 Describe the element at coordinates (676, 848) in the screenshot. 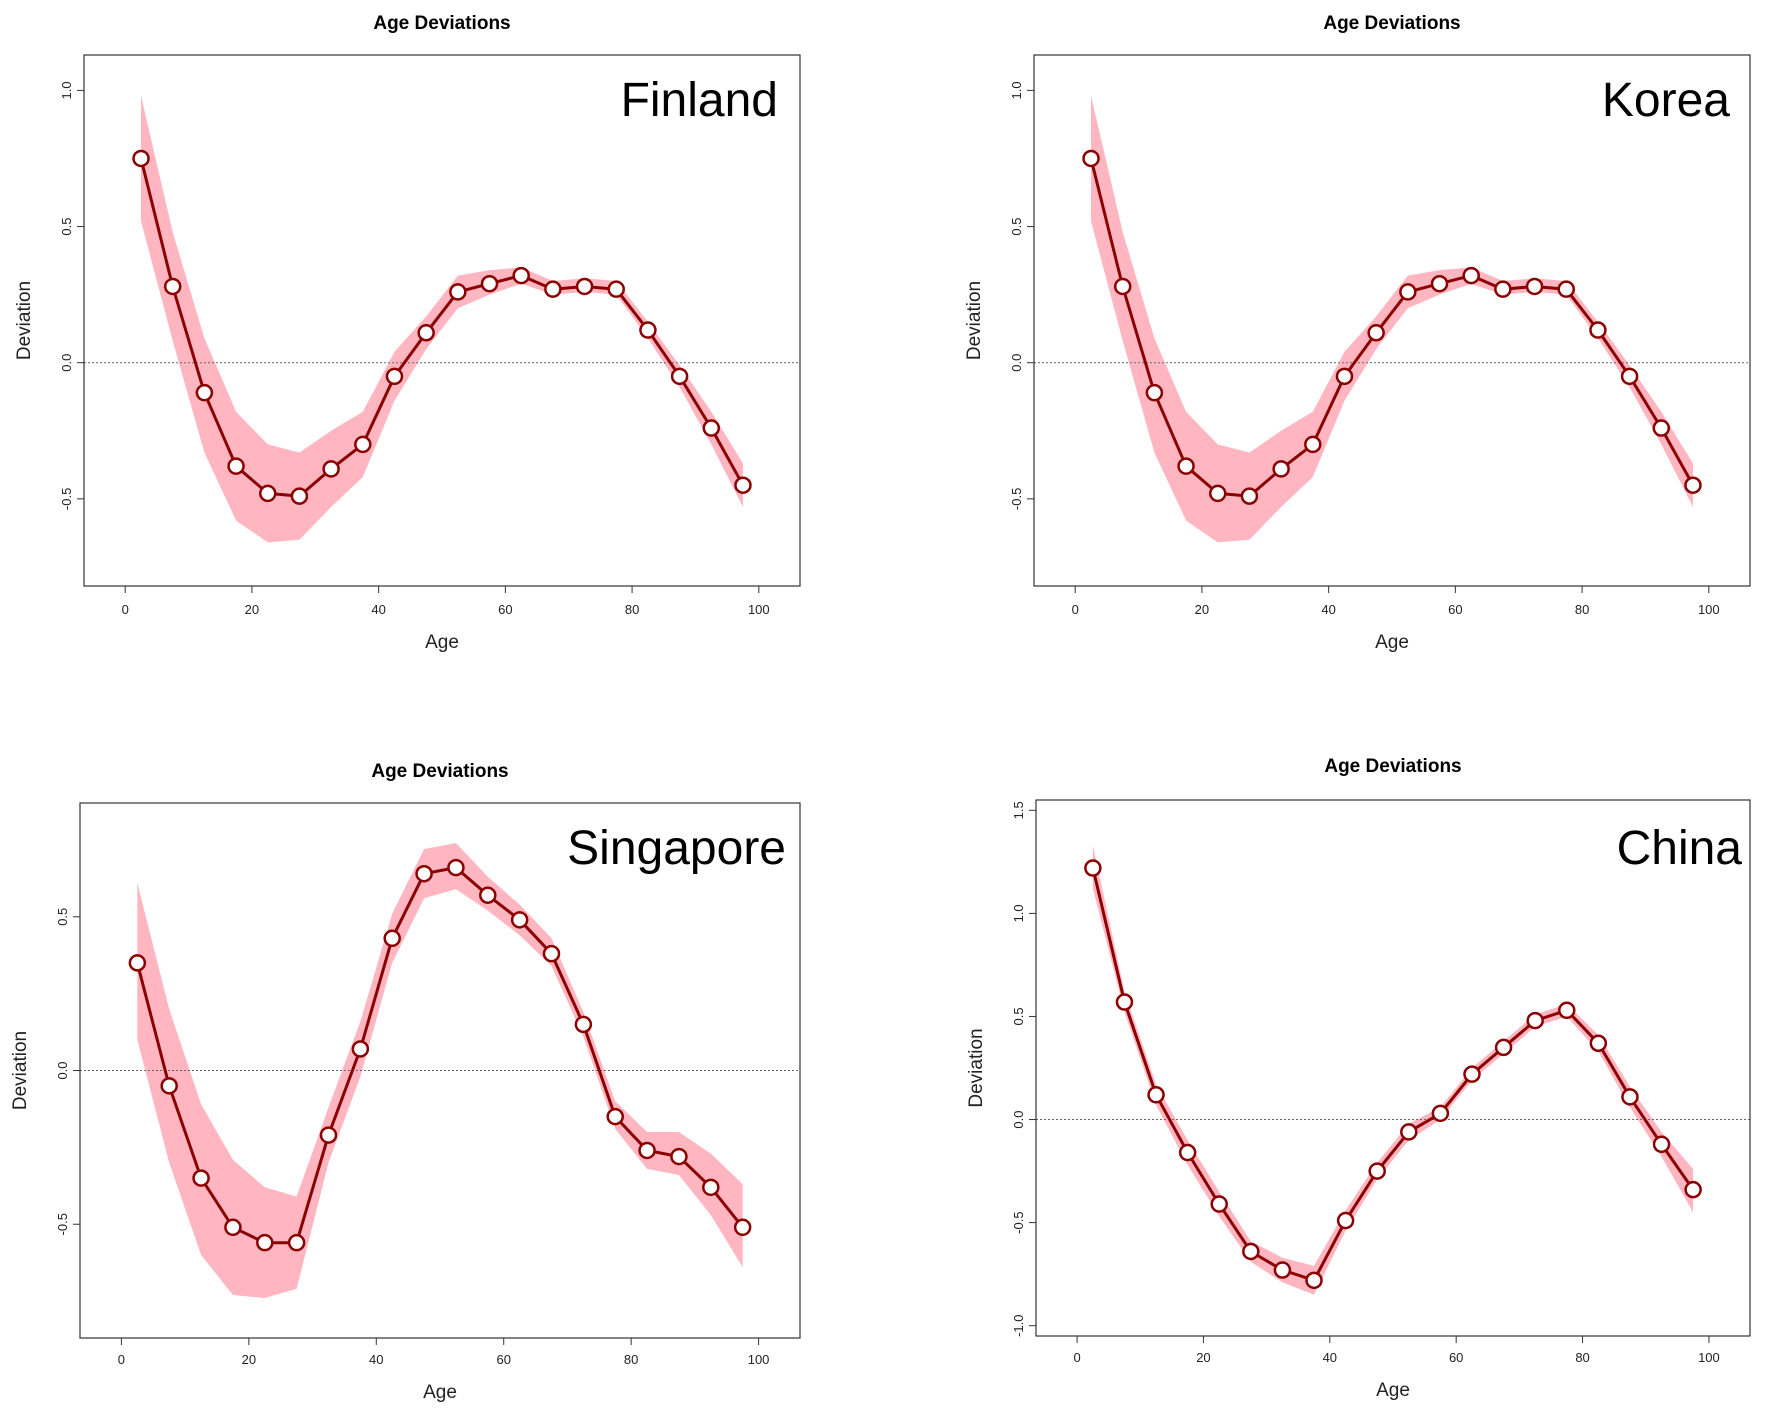

I see `country-label: Singapore` at that location.